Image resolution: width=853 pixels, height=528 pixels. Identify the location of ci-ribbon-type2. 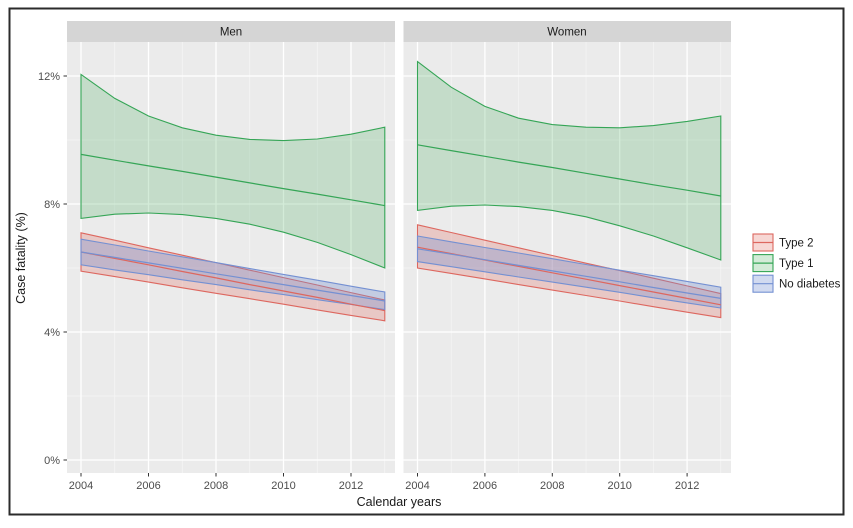
(569, 271).